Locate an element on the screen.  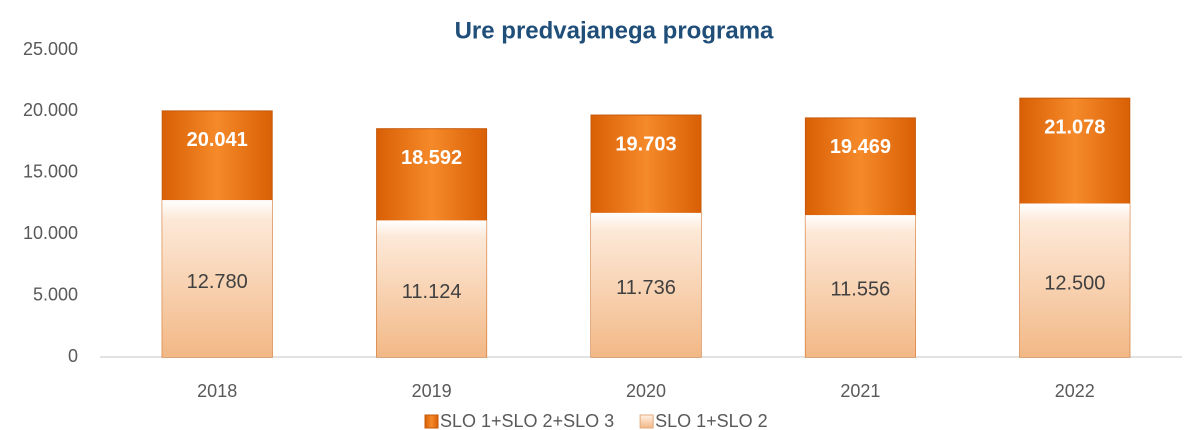
x-tick-label: 2021 is located at coordinates (860, 391).